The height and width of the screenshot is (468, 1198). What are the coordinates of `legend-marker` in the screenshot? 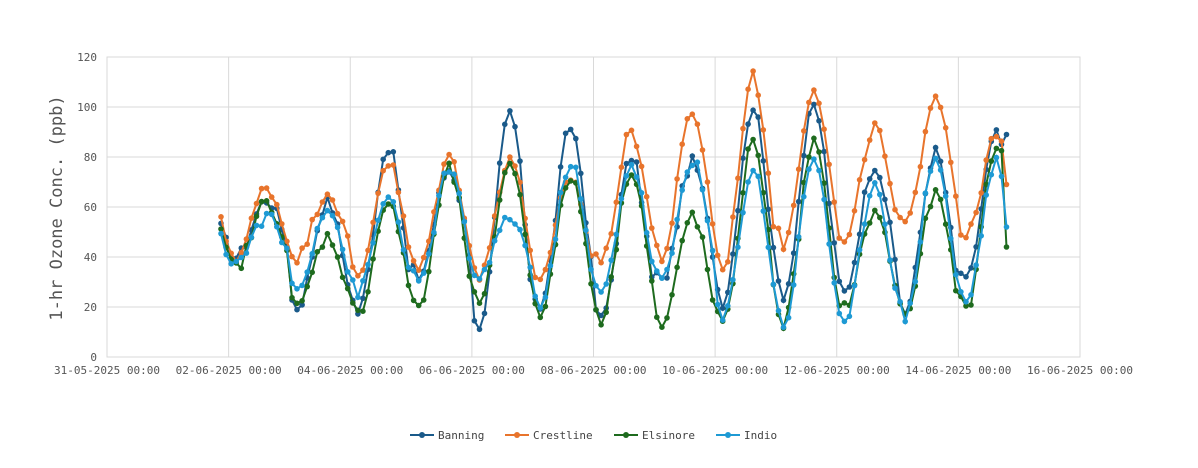 It's located at (626, 435).